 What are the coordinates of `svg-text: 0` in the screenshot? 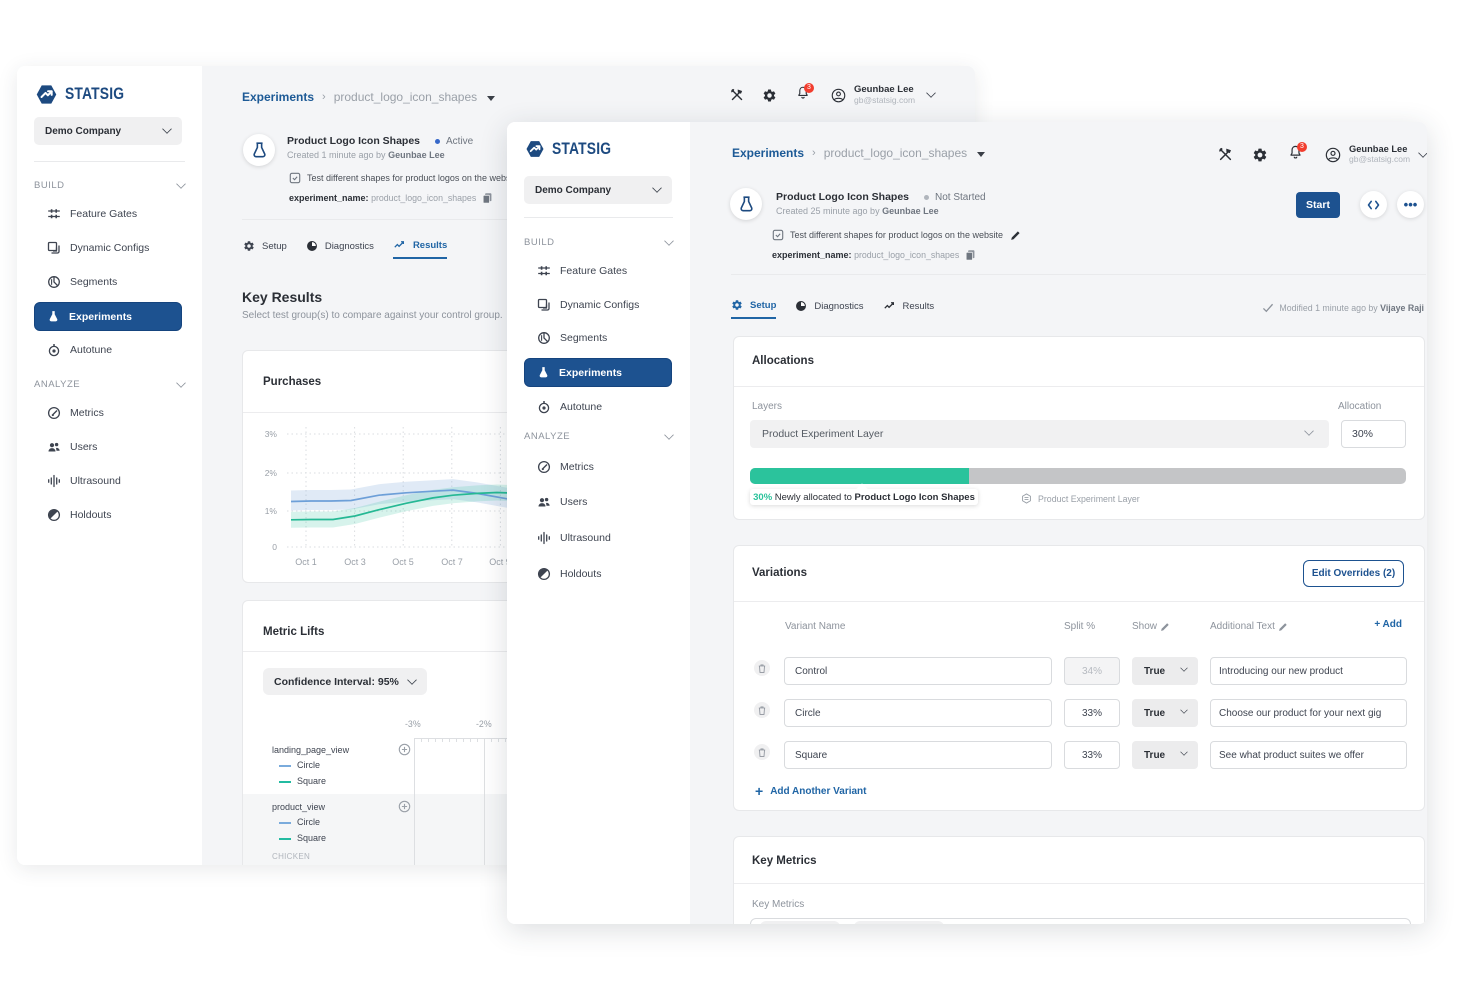 It's located at (274, 547).